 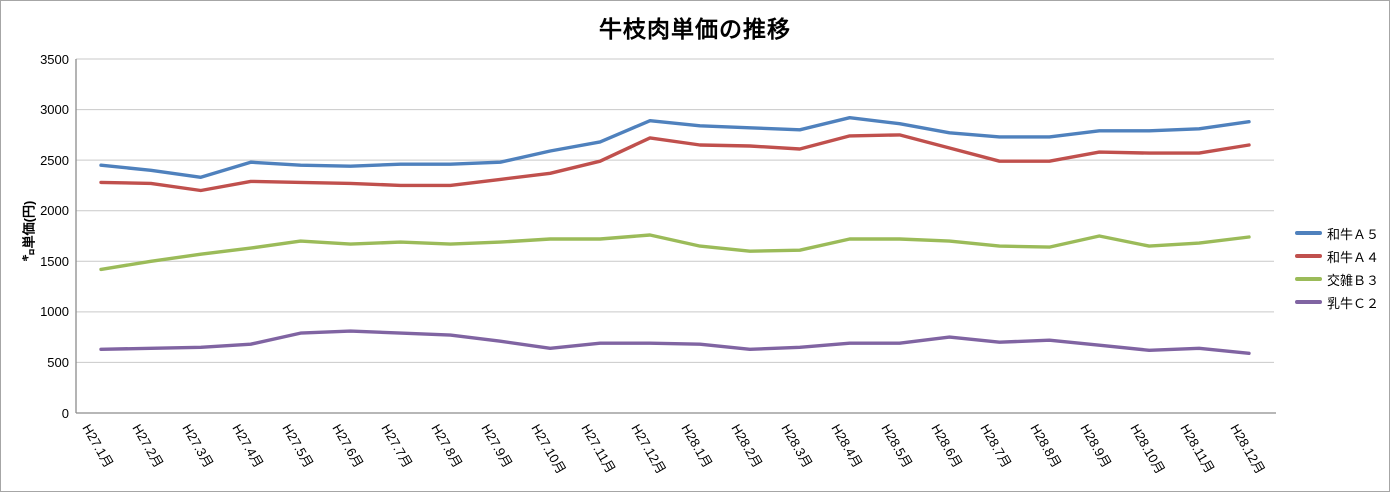 I want to click on y-tick-label: 3500, so click(x=54, y=59).